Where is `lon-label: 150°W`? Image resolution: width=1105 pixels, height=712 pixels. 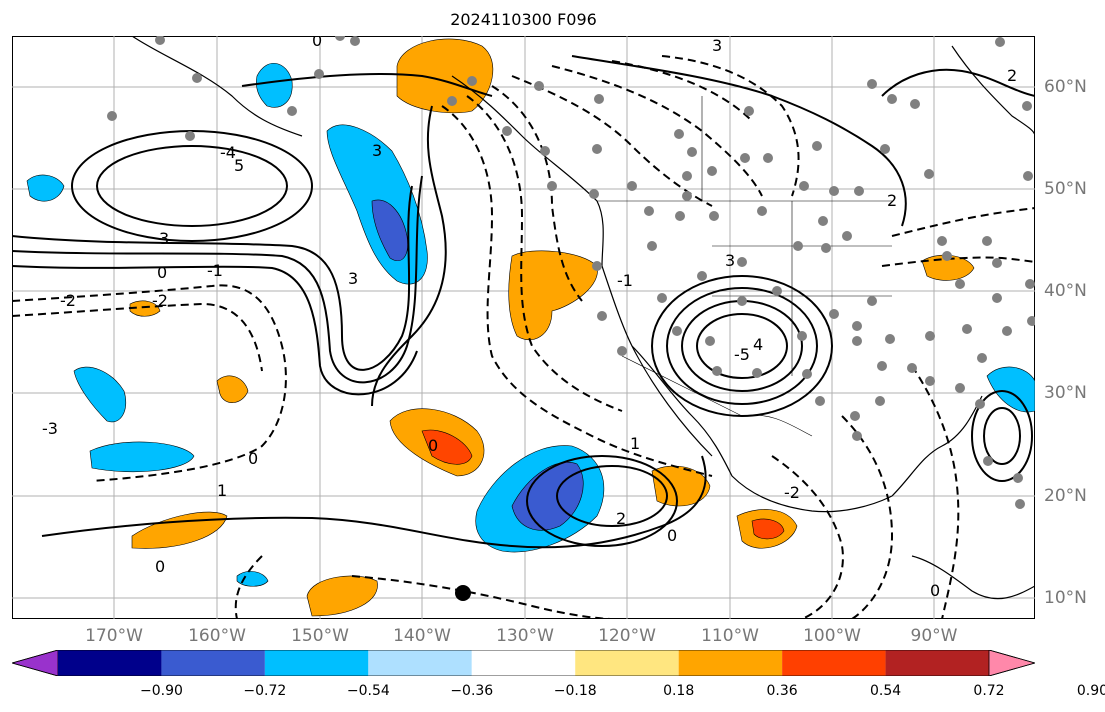 lon-label: 150°W is located at coordinates (320, 636).